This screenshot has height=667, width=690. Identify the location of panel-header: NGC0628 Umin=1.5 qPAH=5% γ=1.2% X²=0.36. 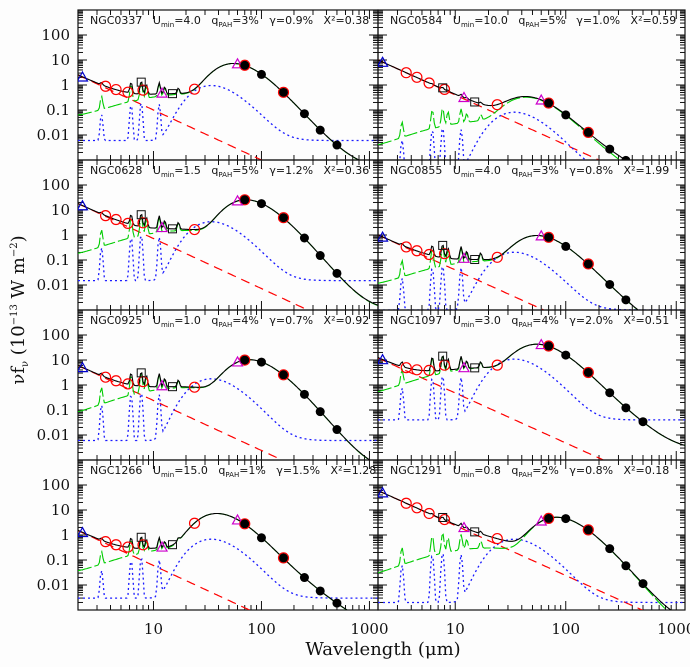
(229, 171).